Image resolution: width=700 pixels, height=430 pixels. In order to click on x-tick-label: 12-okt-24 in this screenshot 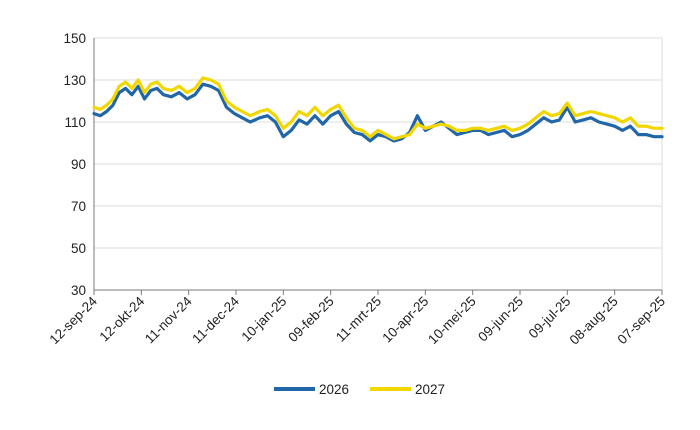, I will do `click(122, 318)`.